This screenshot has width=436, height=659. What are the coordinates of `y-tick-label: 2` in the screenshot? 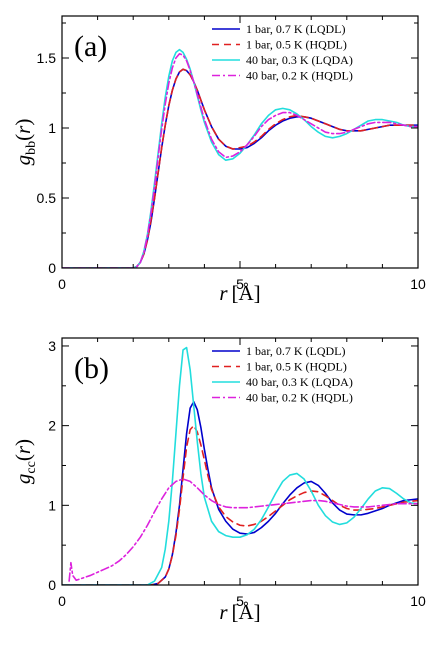 It's located at (52, 426).